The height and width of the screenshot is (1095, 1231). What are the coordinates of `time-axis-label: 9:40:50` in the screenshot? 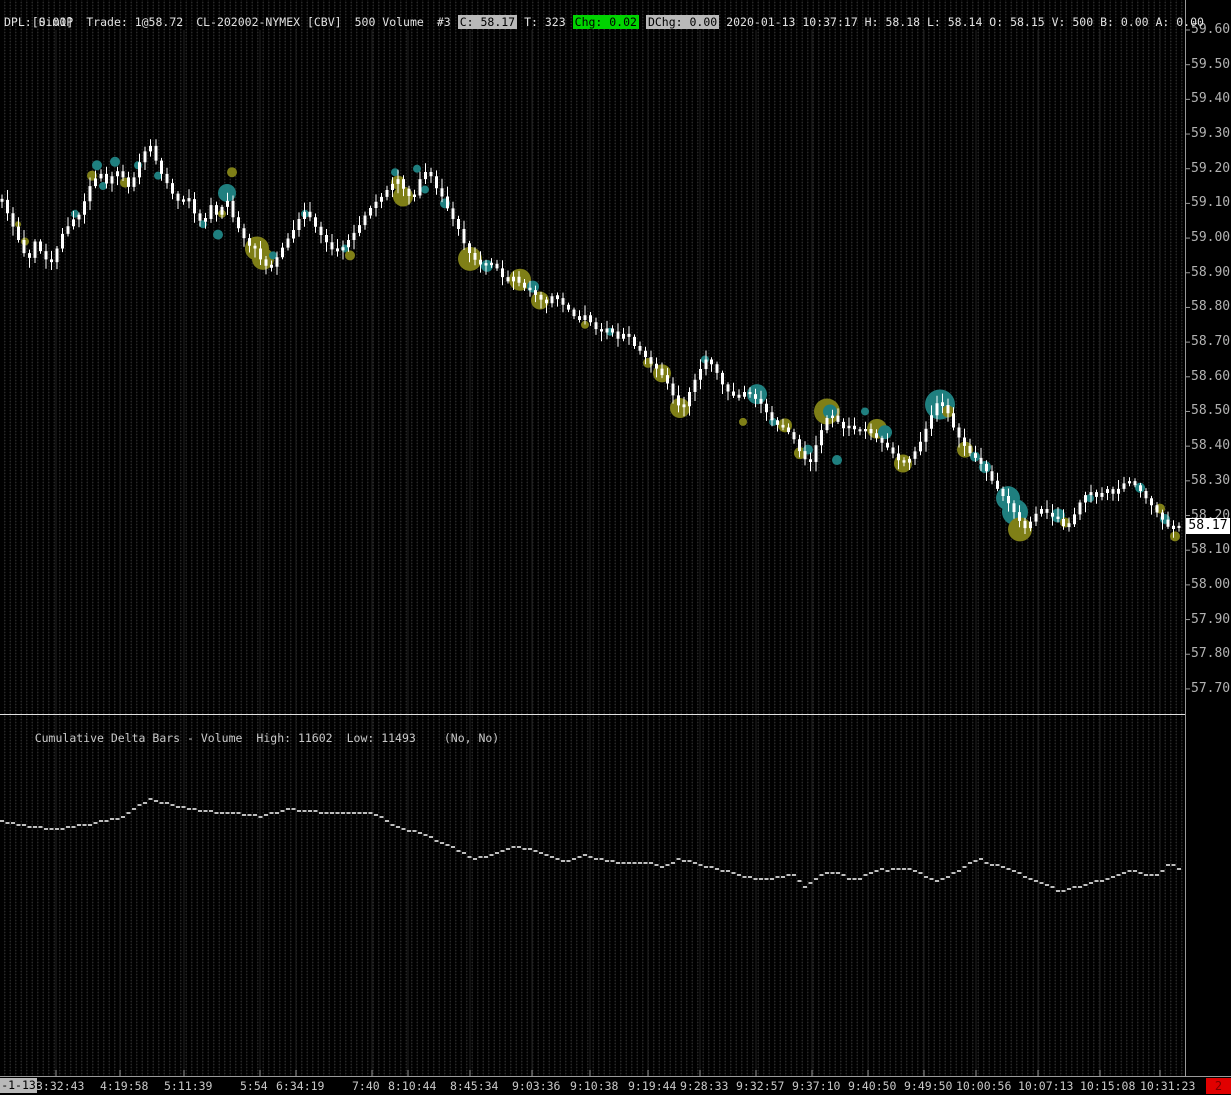 It's located at (872, 1086).